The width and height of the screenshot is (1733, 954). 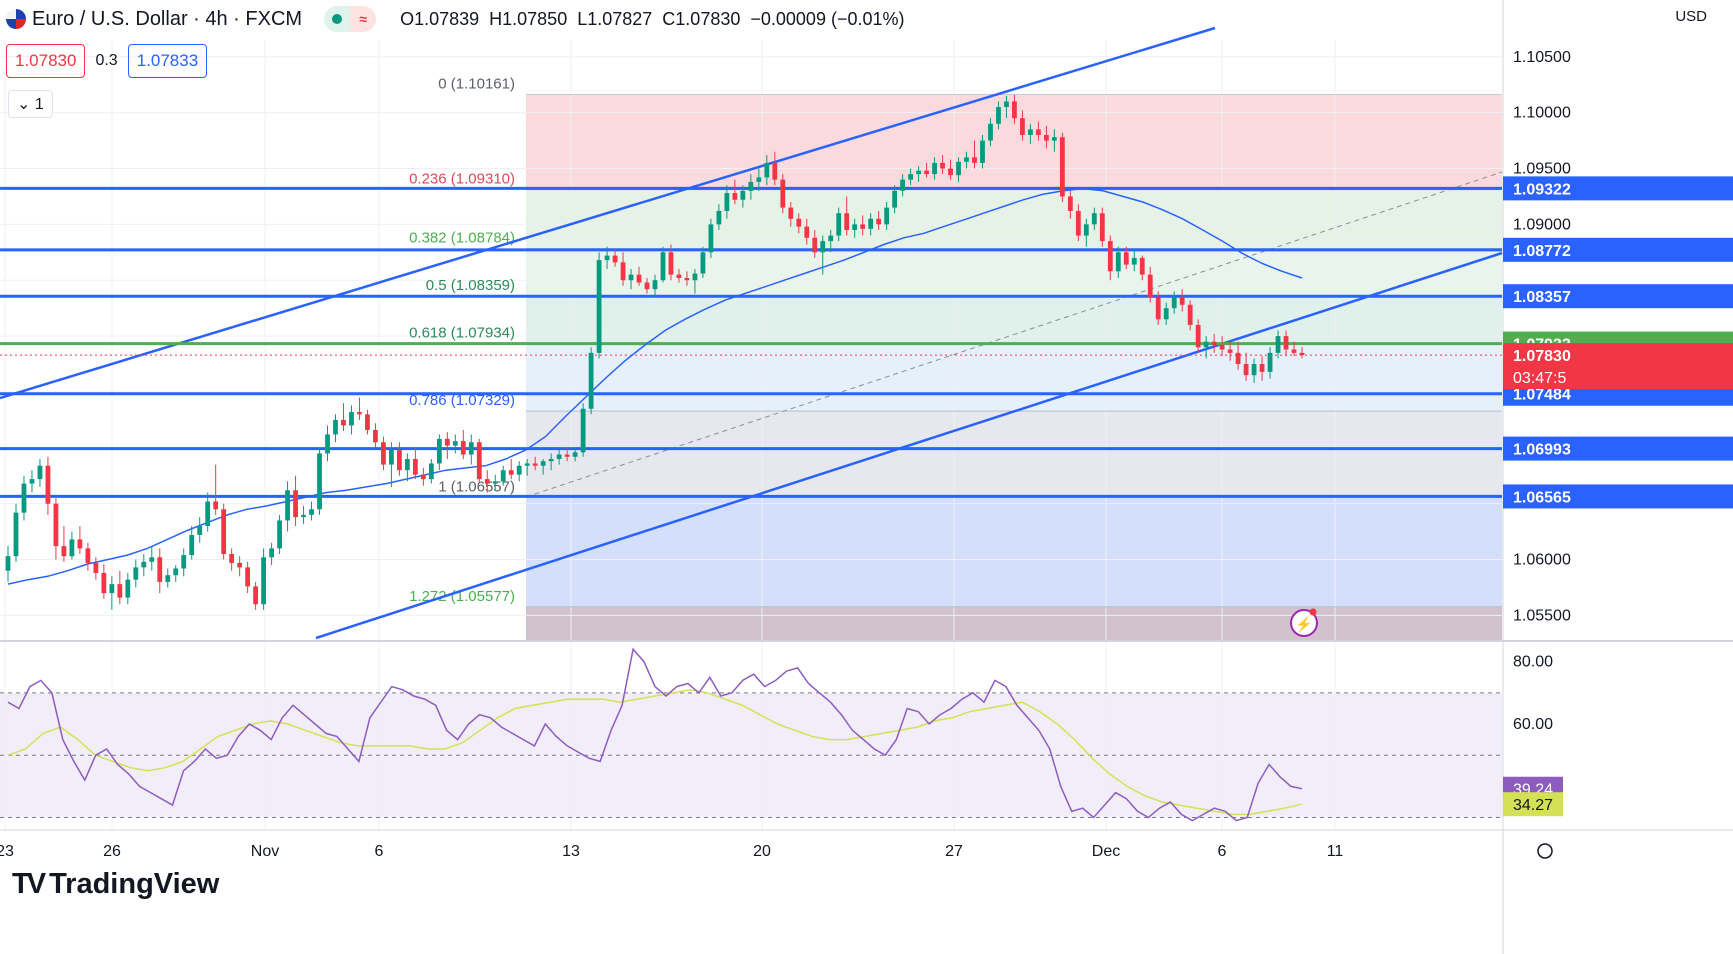 I want to click on alert-lightning-icon, so click(x=1304, y=623).